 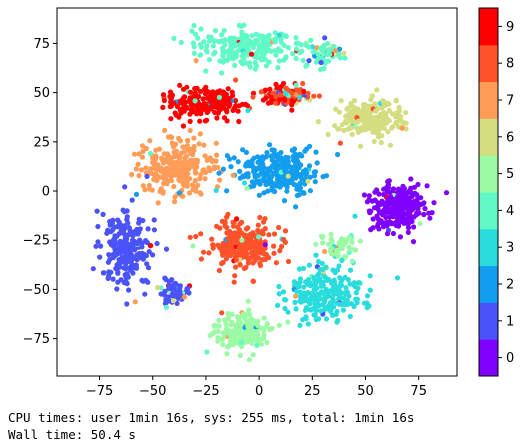 I want to click on colorbar-segment, so click(x=488, y=100).